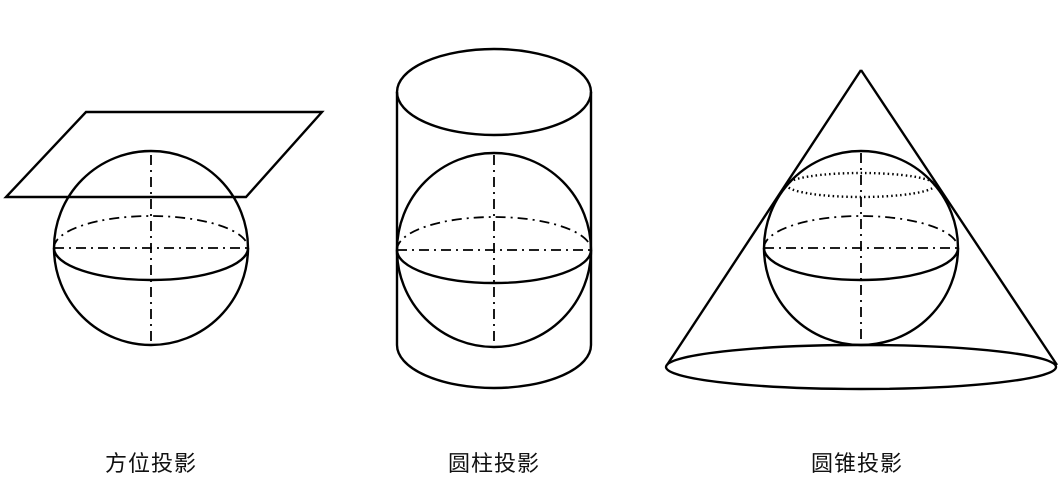 The height and width of the screenshot is (481, 1063). Describe the element at coordinates (959, 217) in the screenshot. I see `cone-right-side` at that location.